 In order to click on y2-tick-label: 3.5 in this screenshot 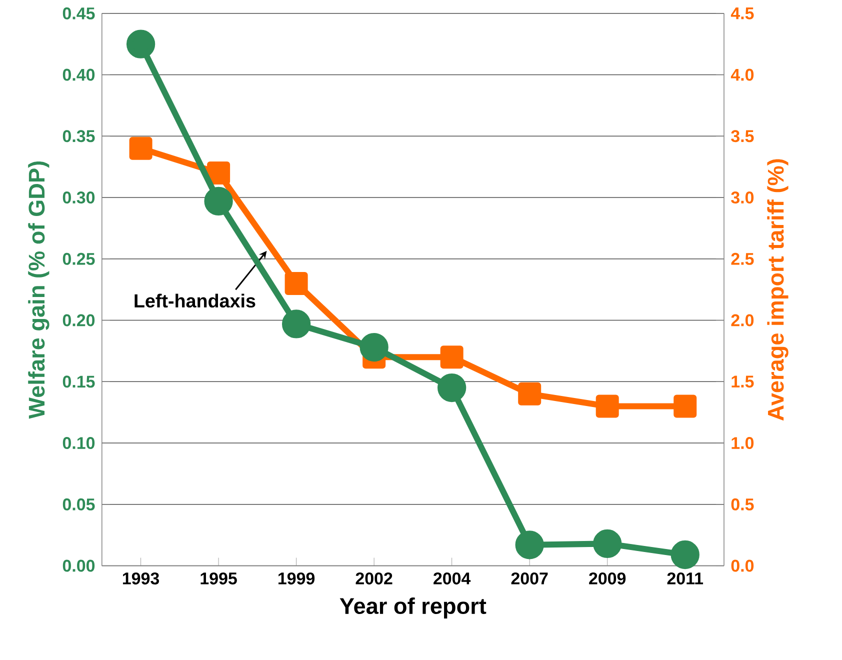, I will do `click(742, 136)`.